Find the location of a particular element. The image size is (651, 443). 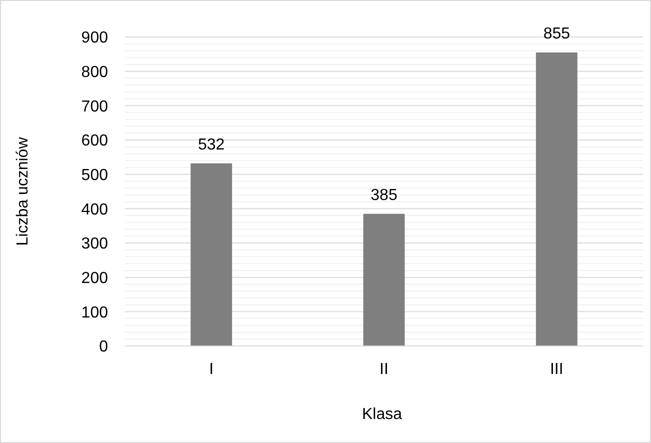

x-axis-title: Klasa is located at coordinates (382, 414).